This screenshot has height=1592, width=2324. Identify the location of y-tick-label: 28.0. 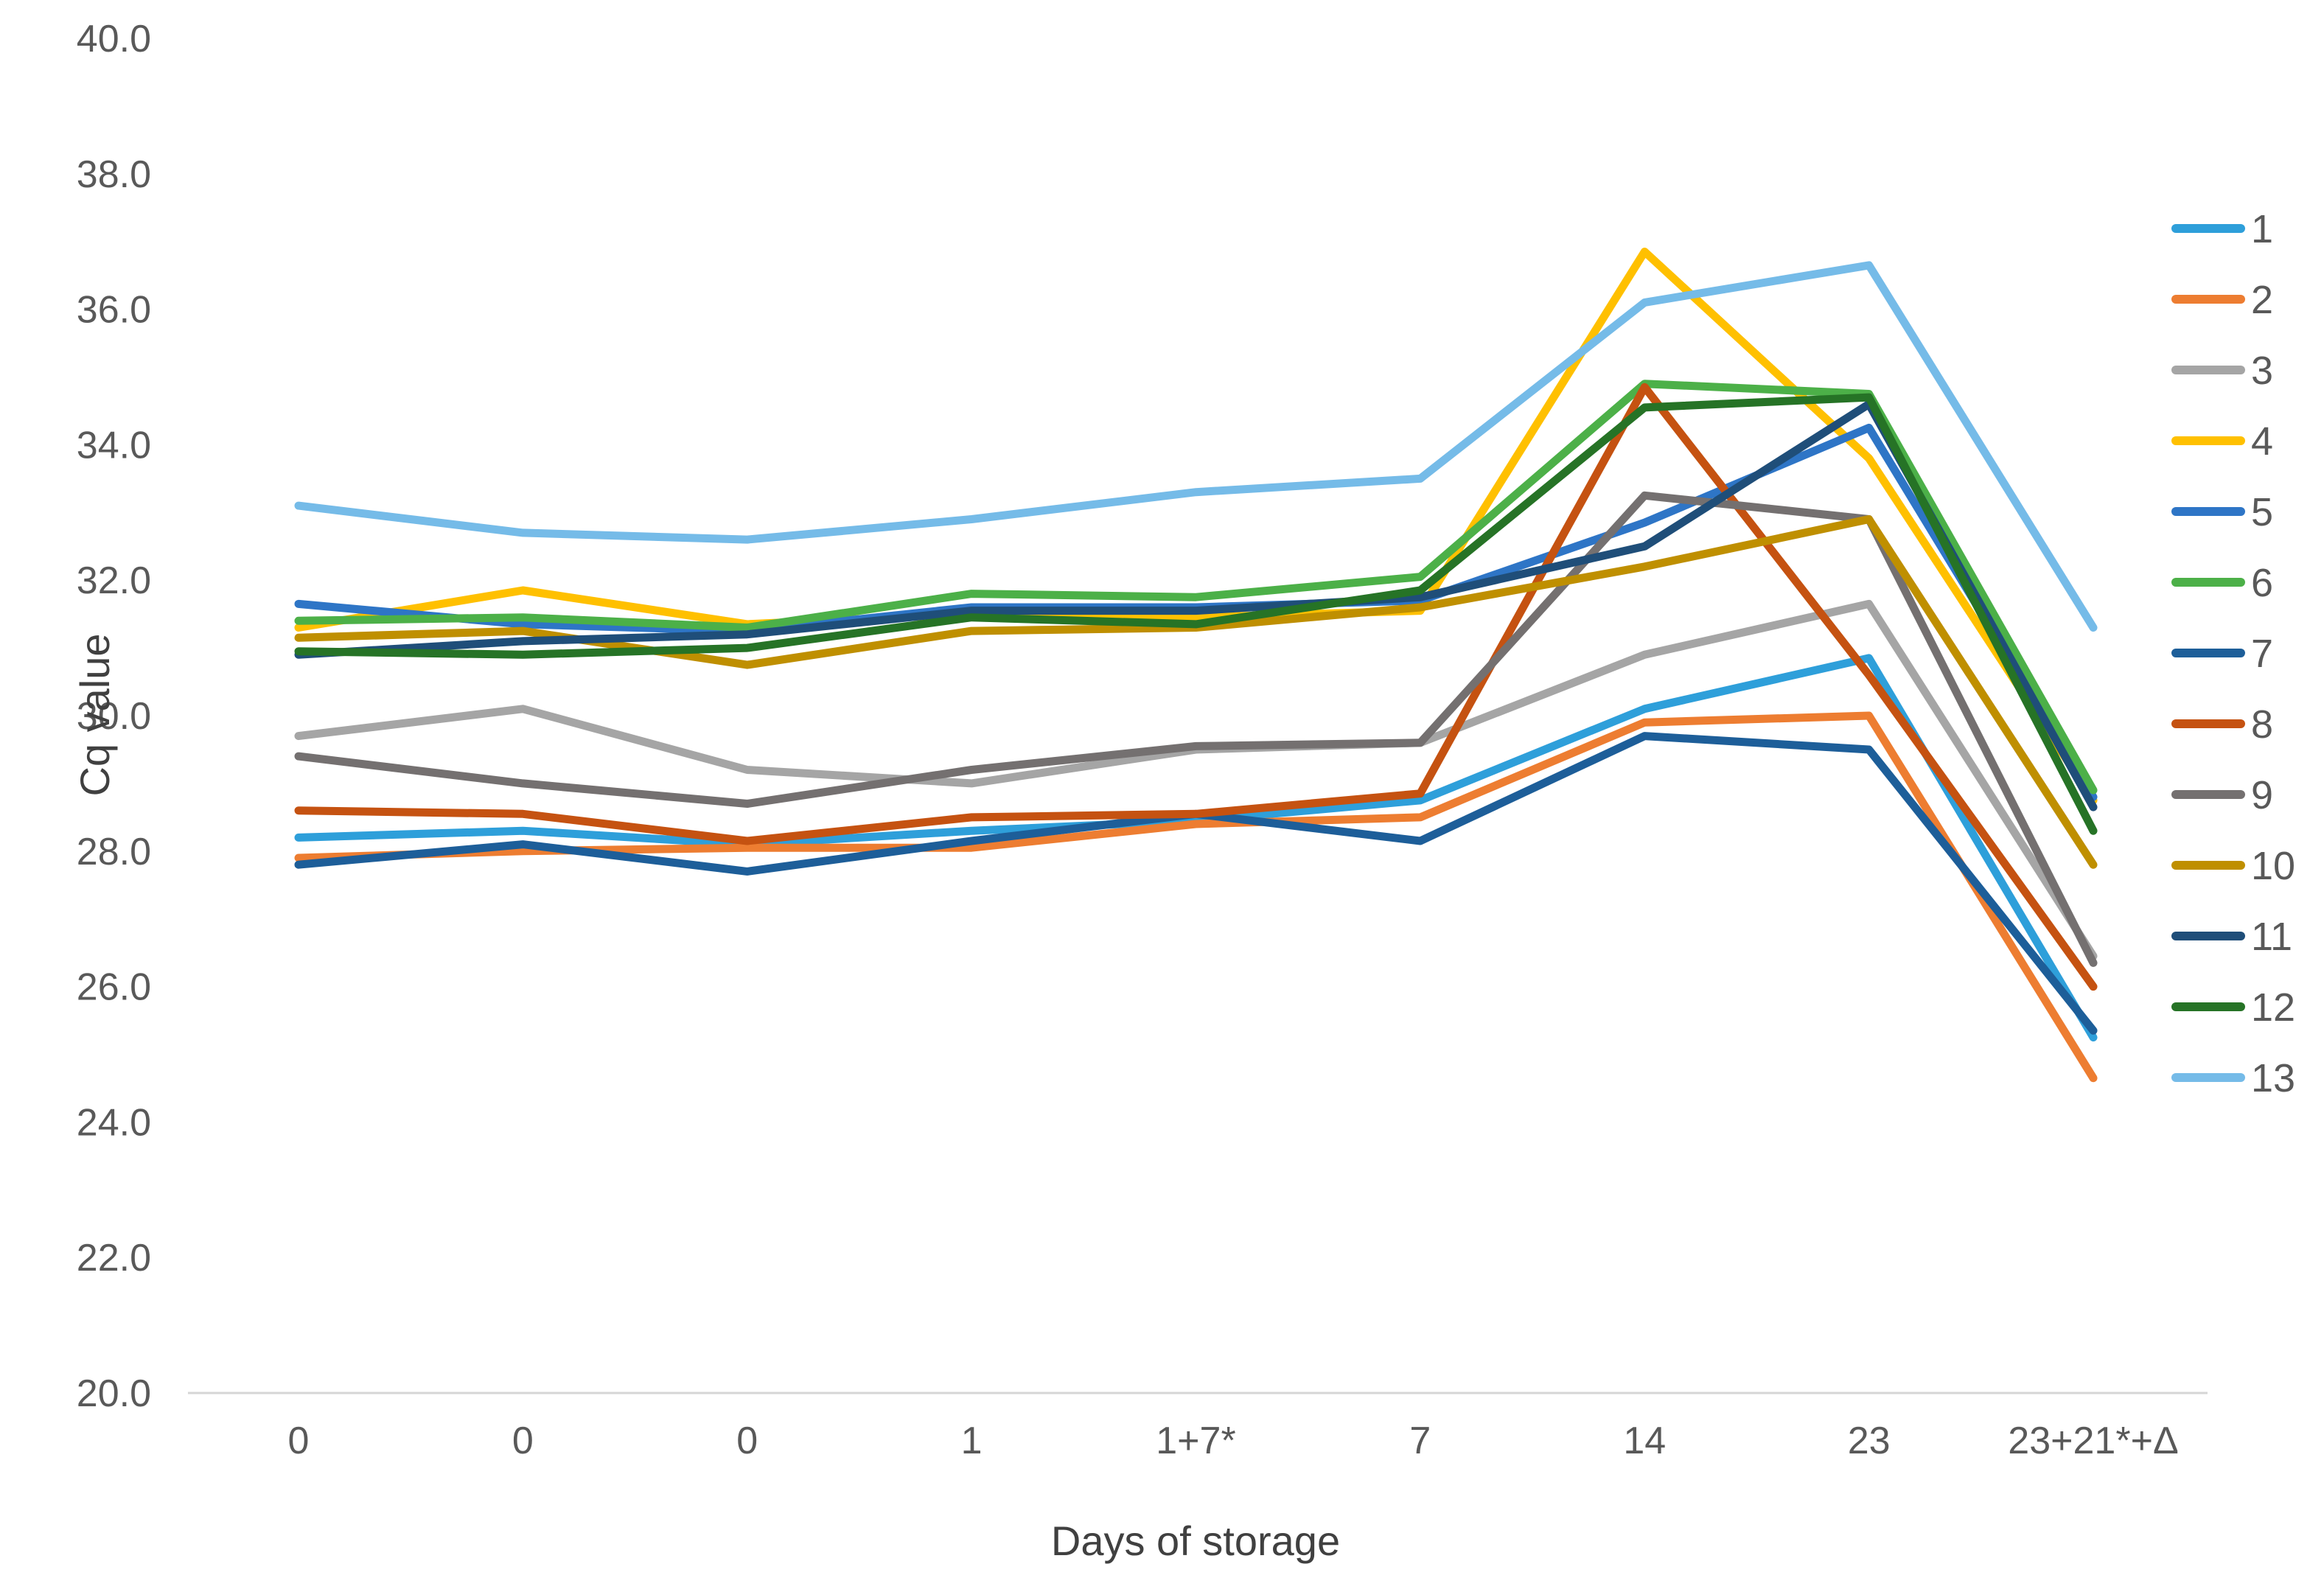
(114, 852).